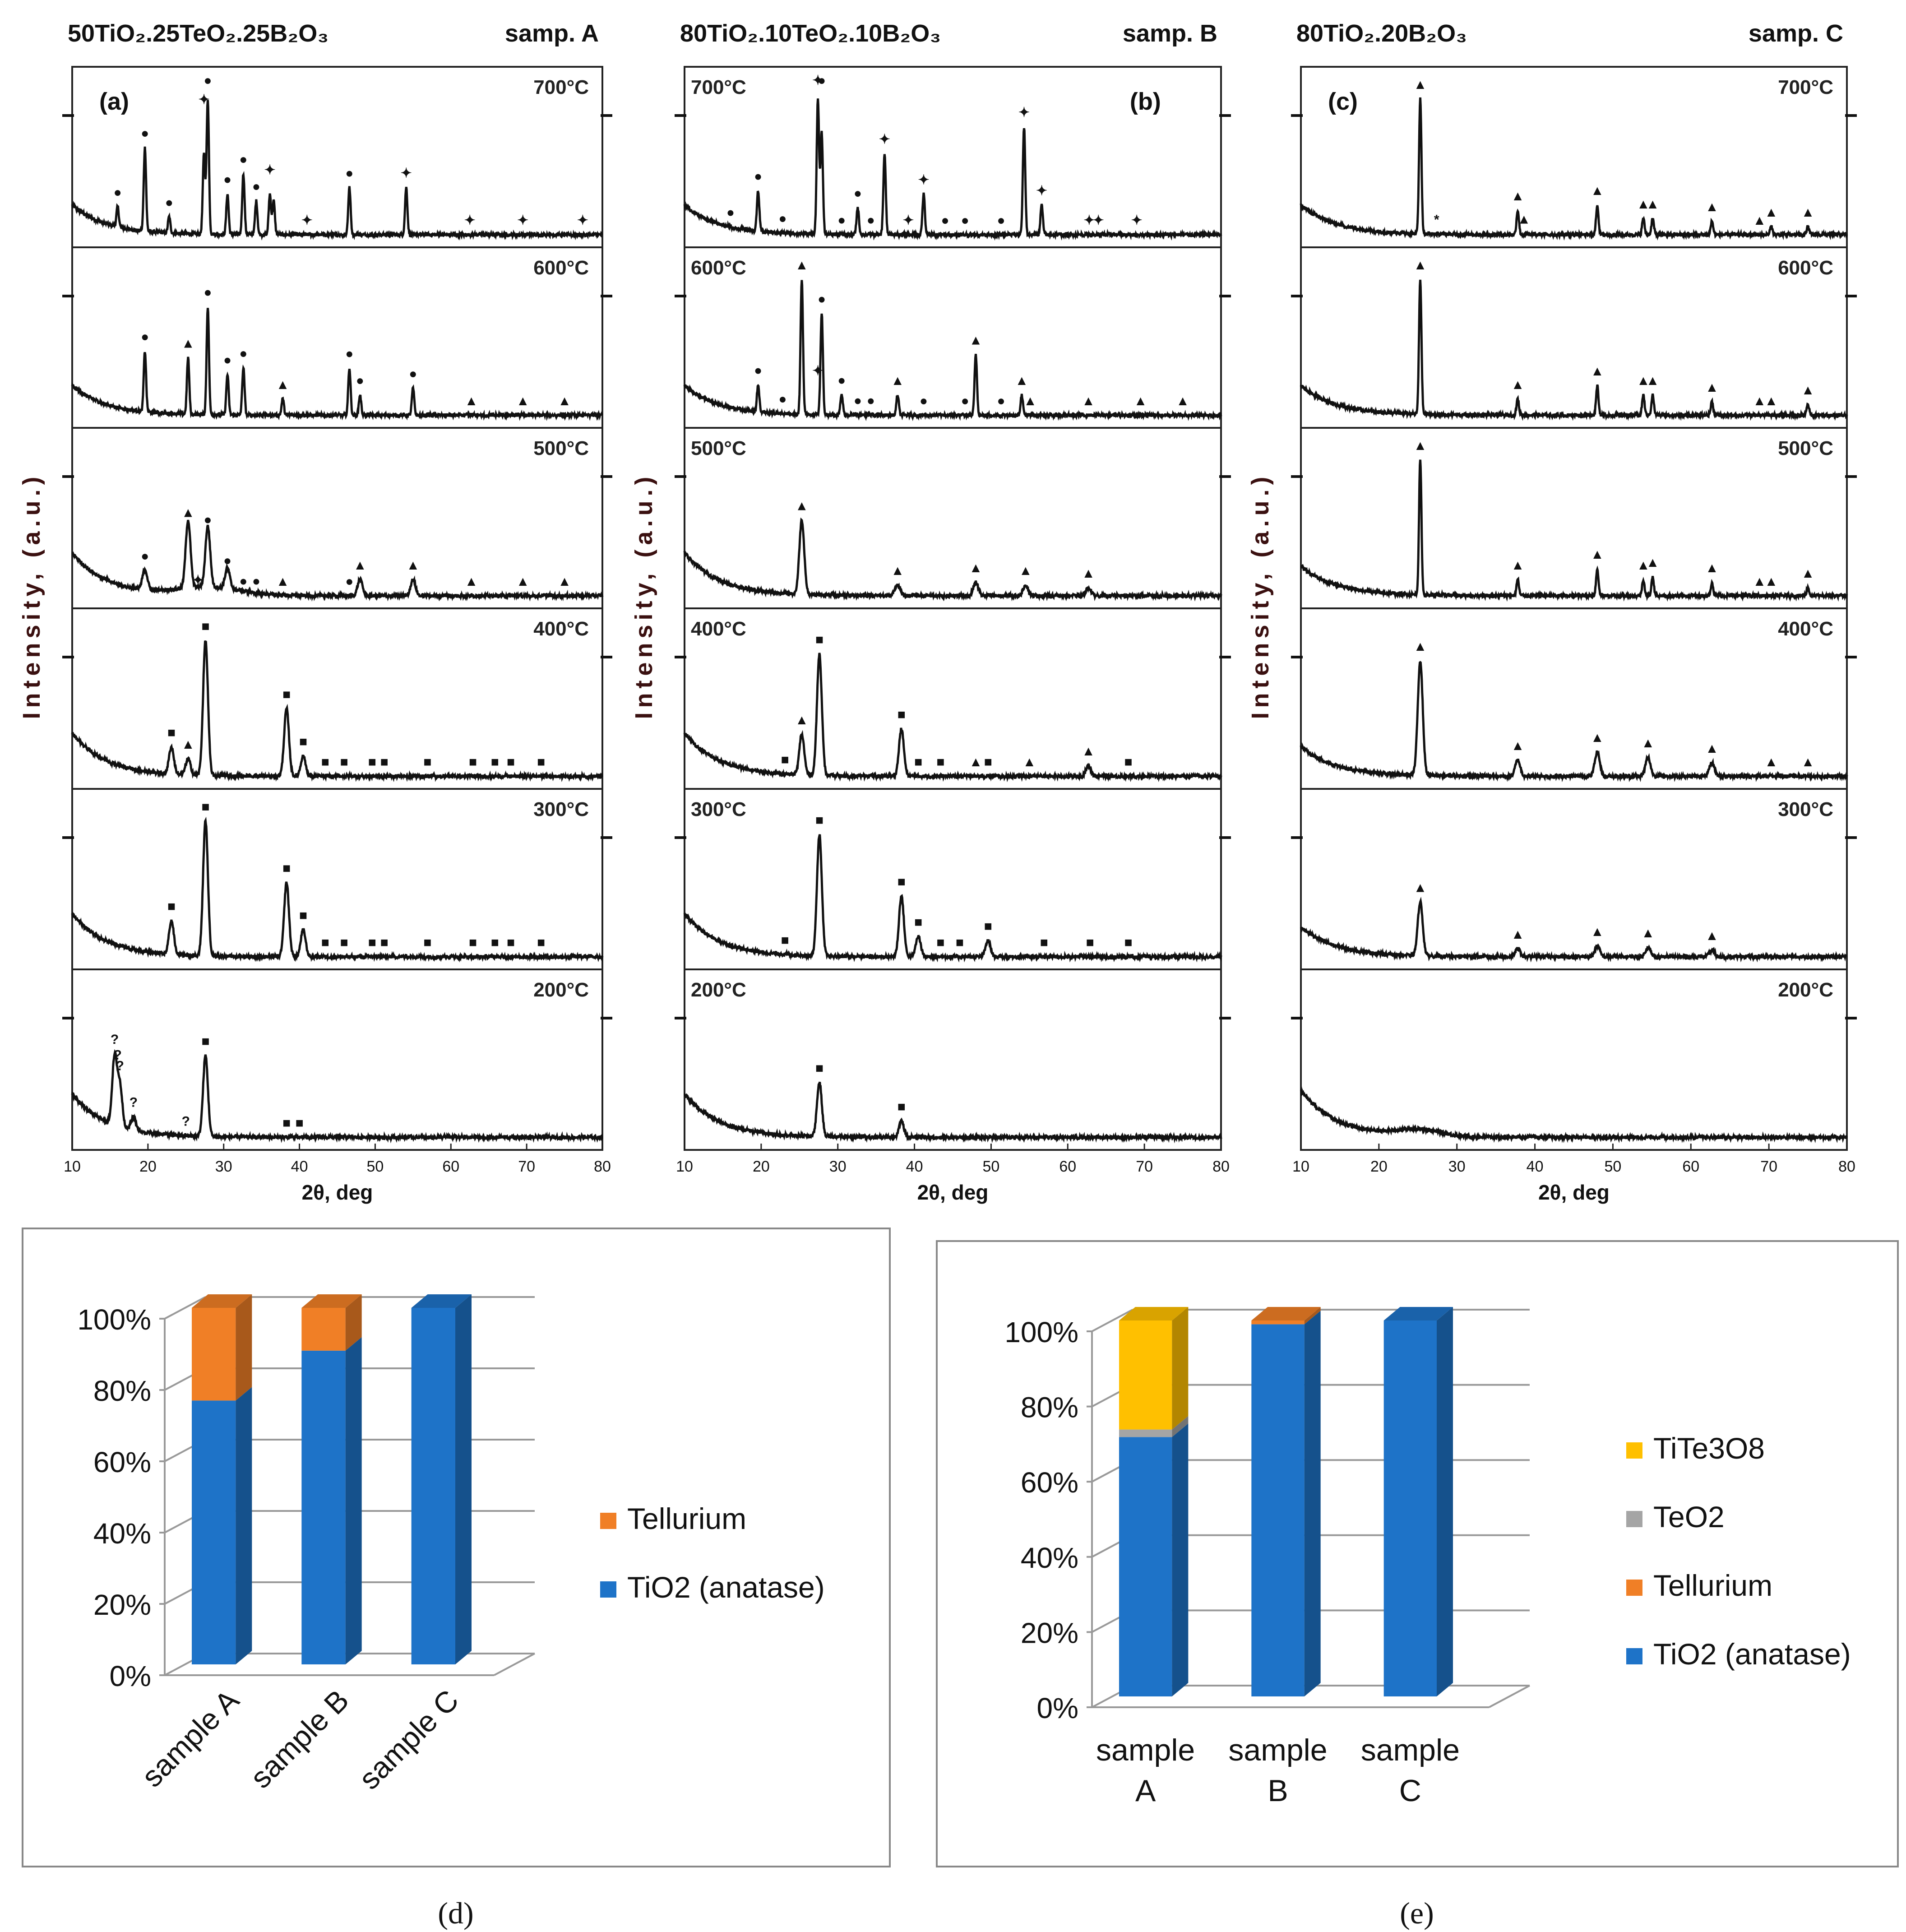  What do you see at coordinates (561, 87) in the screenshot?
I see `temperature-label: 700°C` at bounding box center [561, 87].